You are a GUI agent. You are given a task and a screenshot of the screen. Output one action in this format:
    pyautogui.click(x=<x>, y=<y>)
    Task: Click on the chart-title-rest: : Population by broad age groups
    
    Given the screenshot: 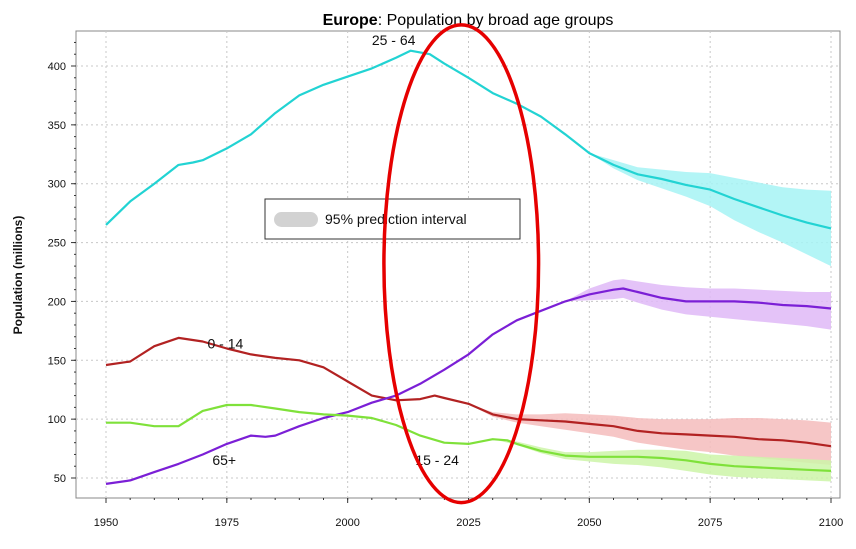 What is the action you would take?
    pyautogui.click(x=496, y=20)
    